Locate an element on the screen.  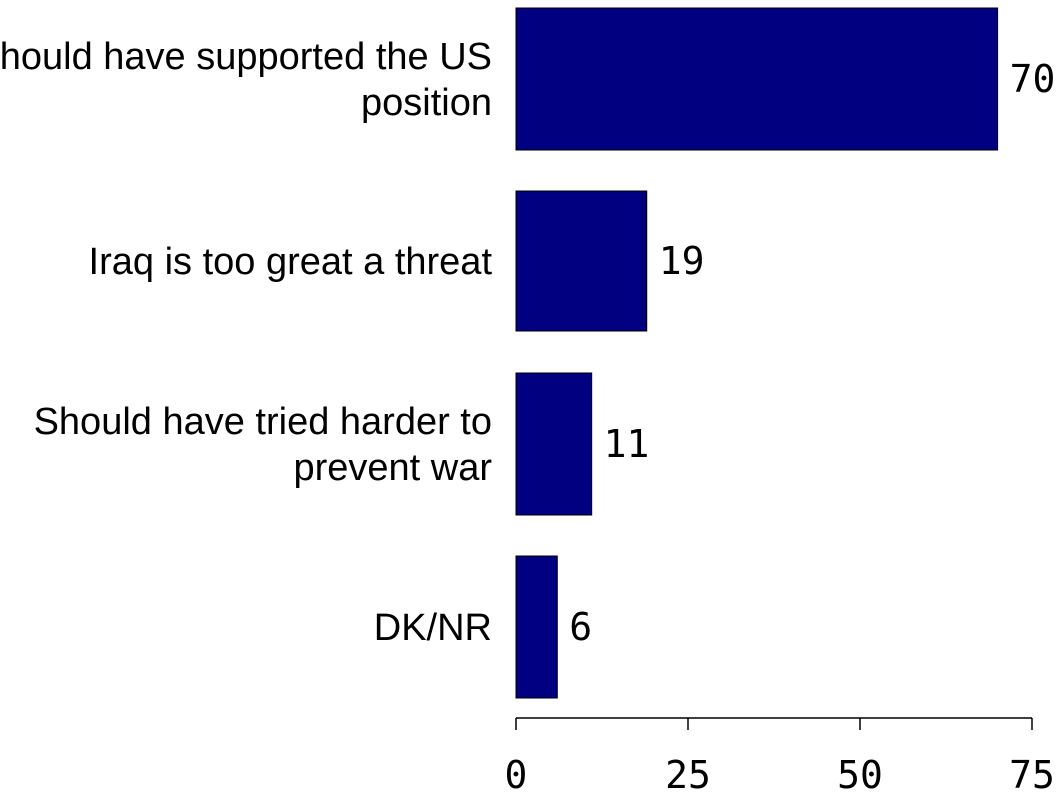
category-label-line: Iraq is too great a threat is located at coordinates (291, 262).